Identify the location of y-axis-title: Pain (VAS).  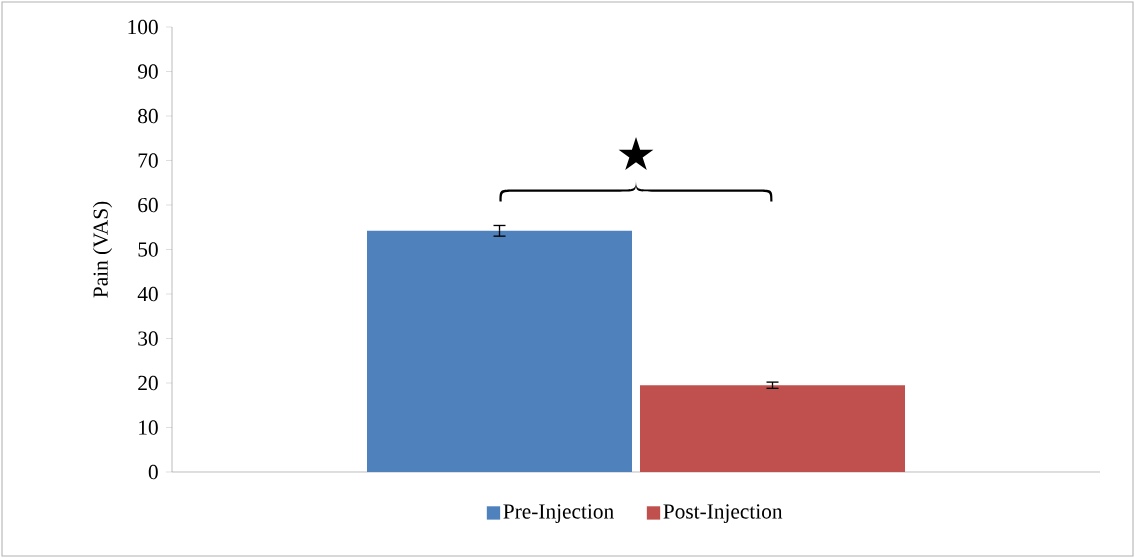
(102, 249).